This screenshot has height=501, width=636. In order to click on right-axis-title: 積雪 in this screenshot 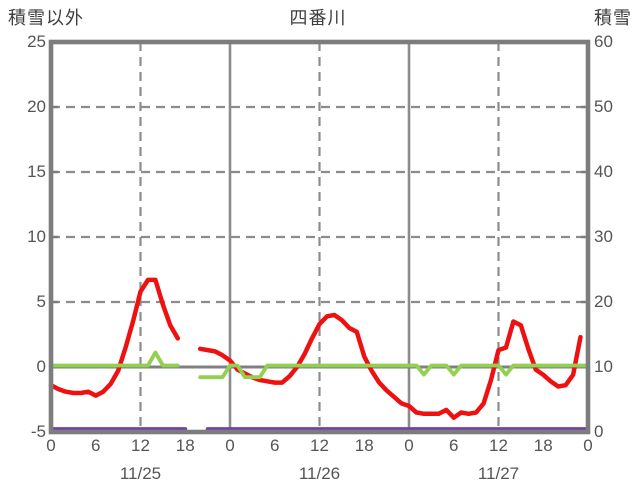, I will do `click(613, 18)`.